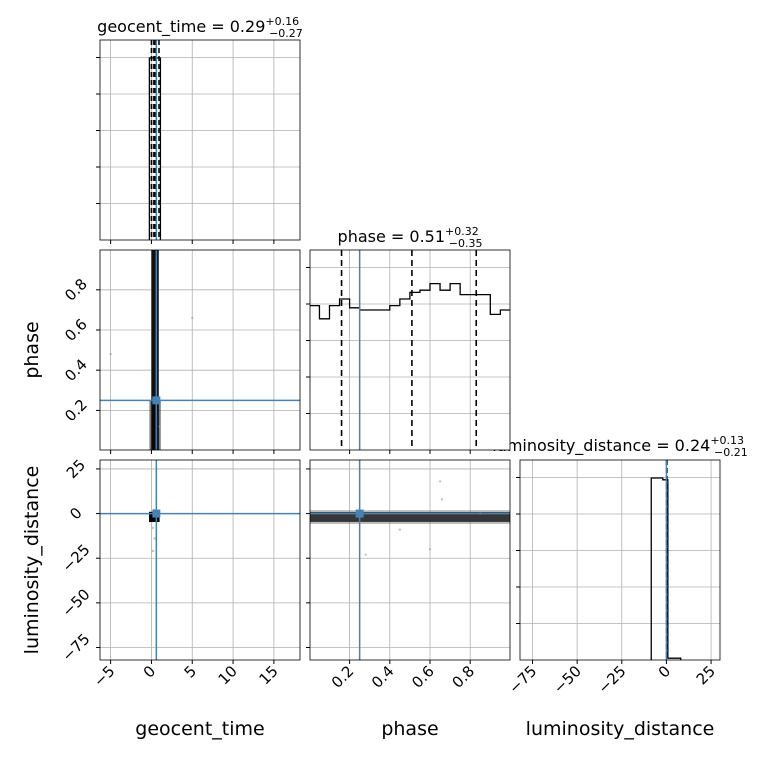 Image resolution: width=760 pixels, height=760 pixels. I want to click on x-tick-label-phase: 0.8, so click(463, 677).